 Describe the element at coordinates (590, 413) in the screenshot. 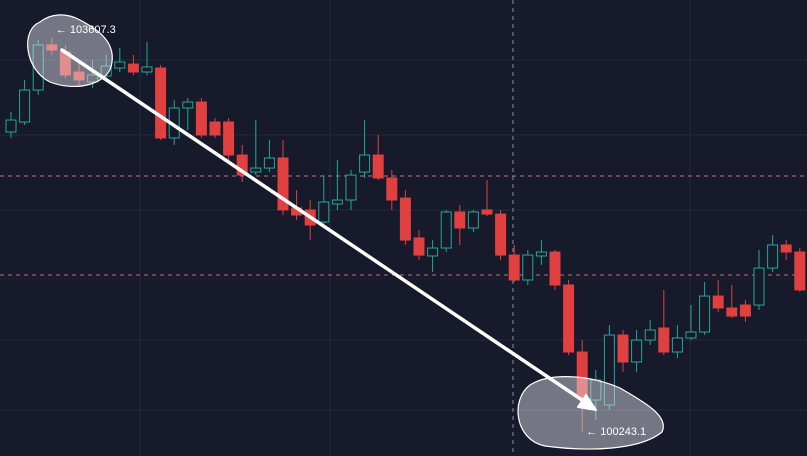

I see `highlight` at that location.